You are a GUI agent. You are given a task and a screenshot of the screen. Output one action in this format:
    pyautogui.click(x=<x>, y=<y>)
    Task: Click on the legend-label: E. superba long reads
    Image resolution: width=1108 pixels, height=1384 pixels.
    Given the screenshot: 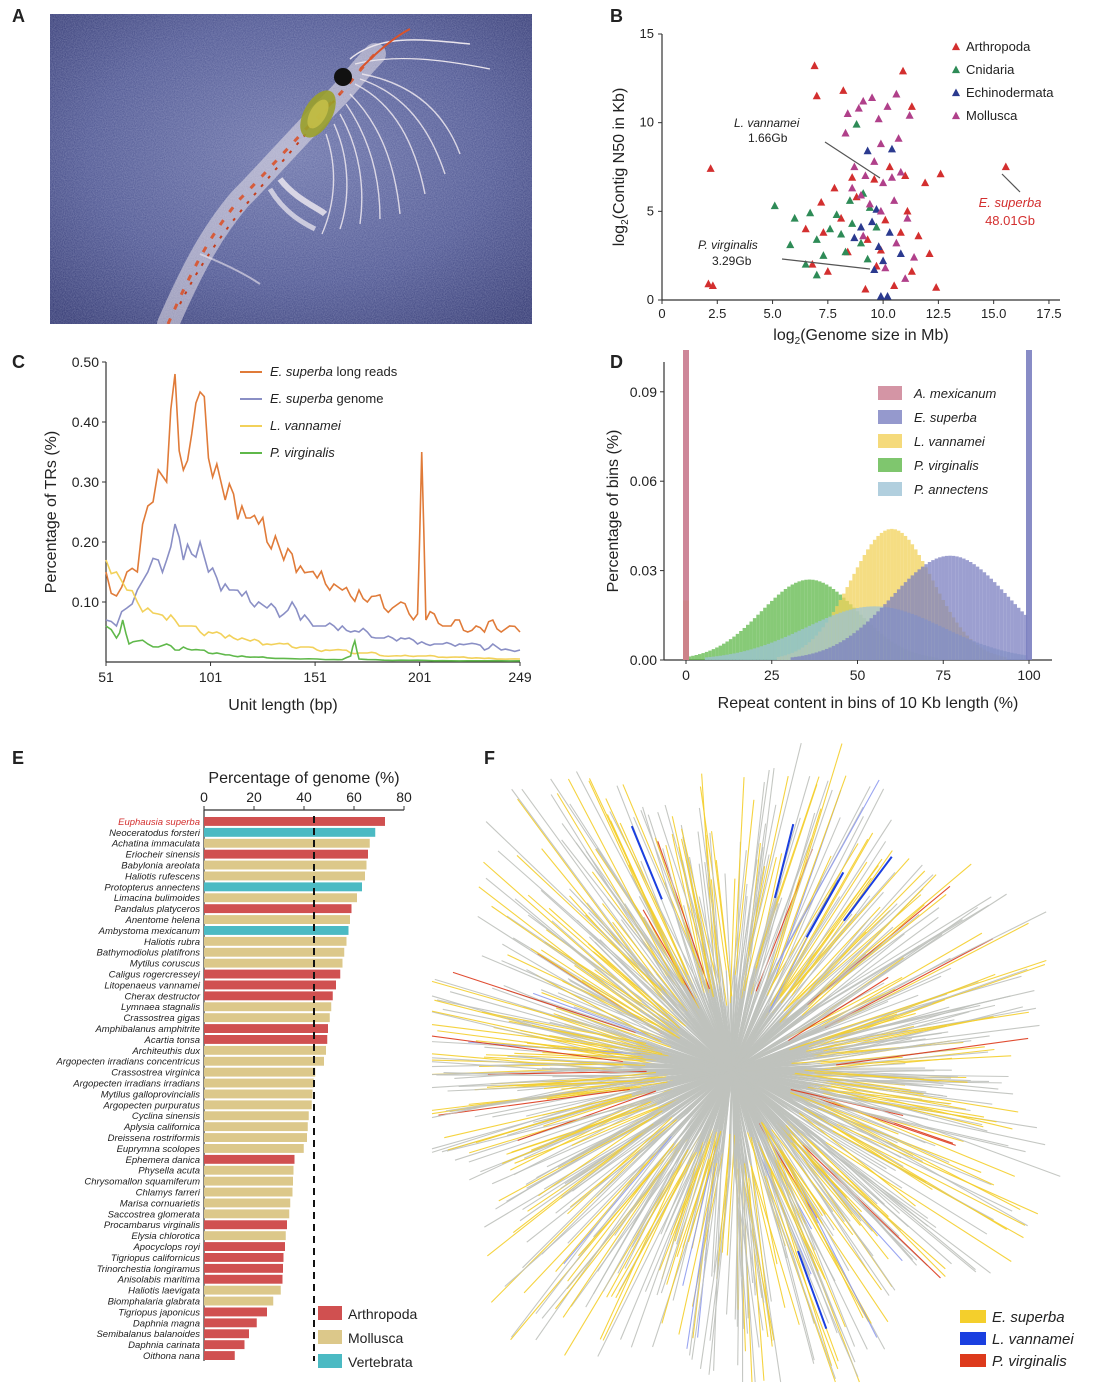 What is the action you would take?
    pyautogui.click(x=334, y=371)
    